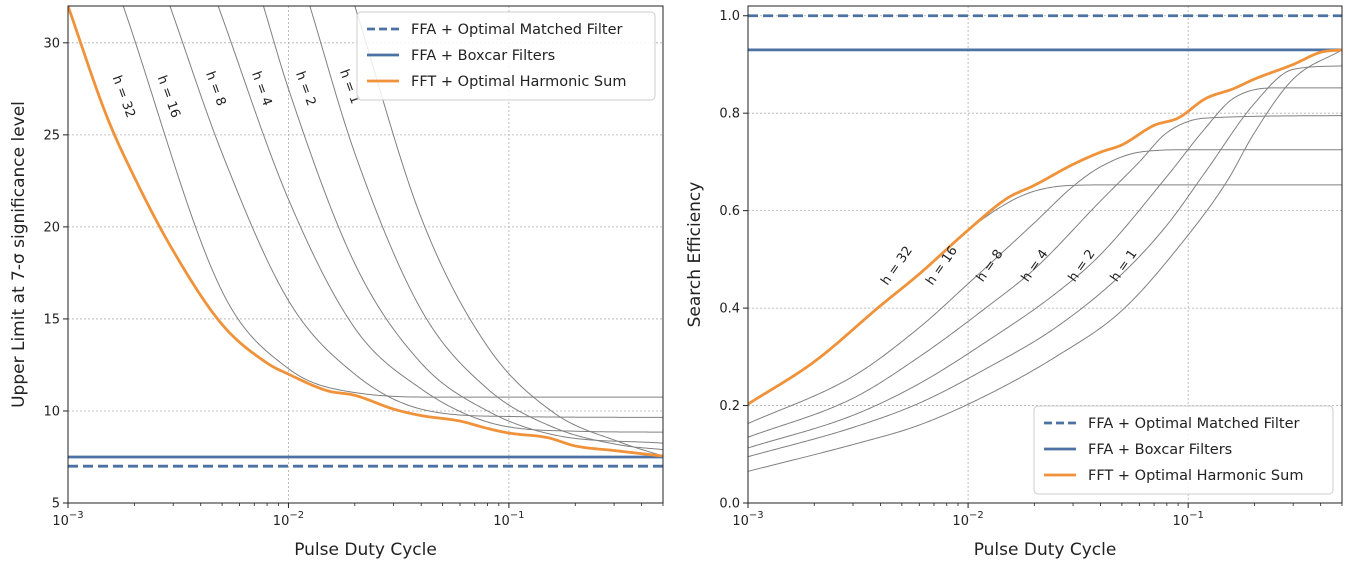 The width and height of the screenshot is (1359, 570). Describe the element at coordinates (729, 309) in the screenshot. I see `y-tick-label: 0.4` at that location.